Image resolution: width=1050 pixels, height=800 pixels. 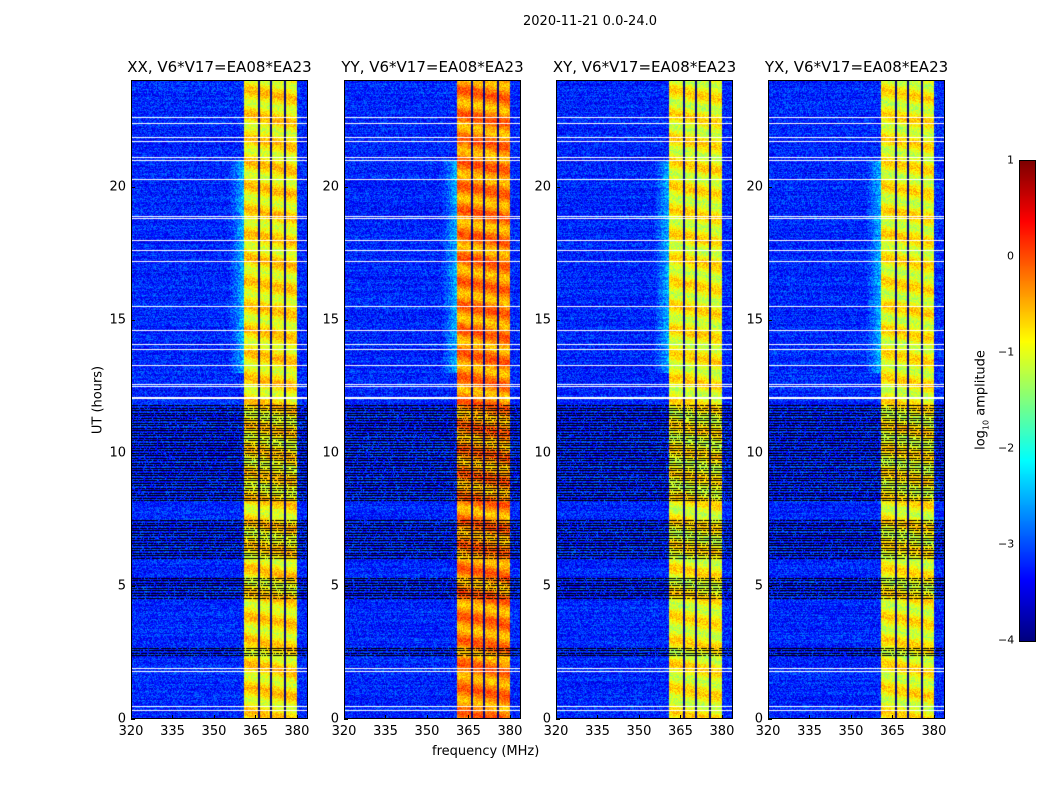 What do you see at coordinates (981, 440) in the screenshot?
I see `colorbar-label-log: log` at bounding box center [981, 440].